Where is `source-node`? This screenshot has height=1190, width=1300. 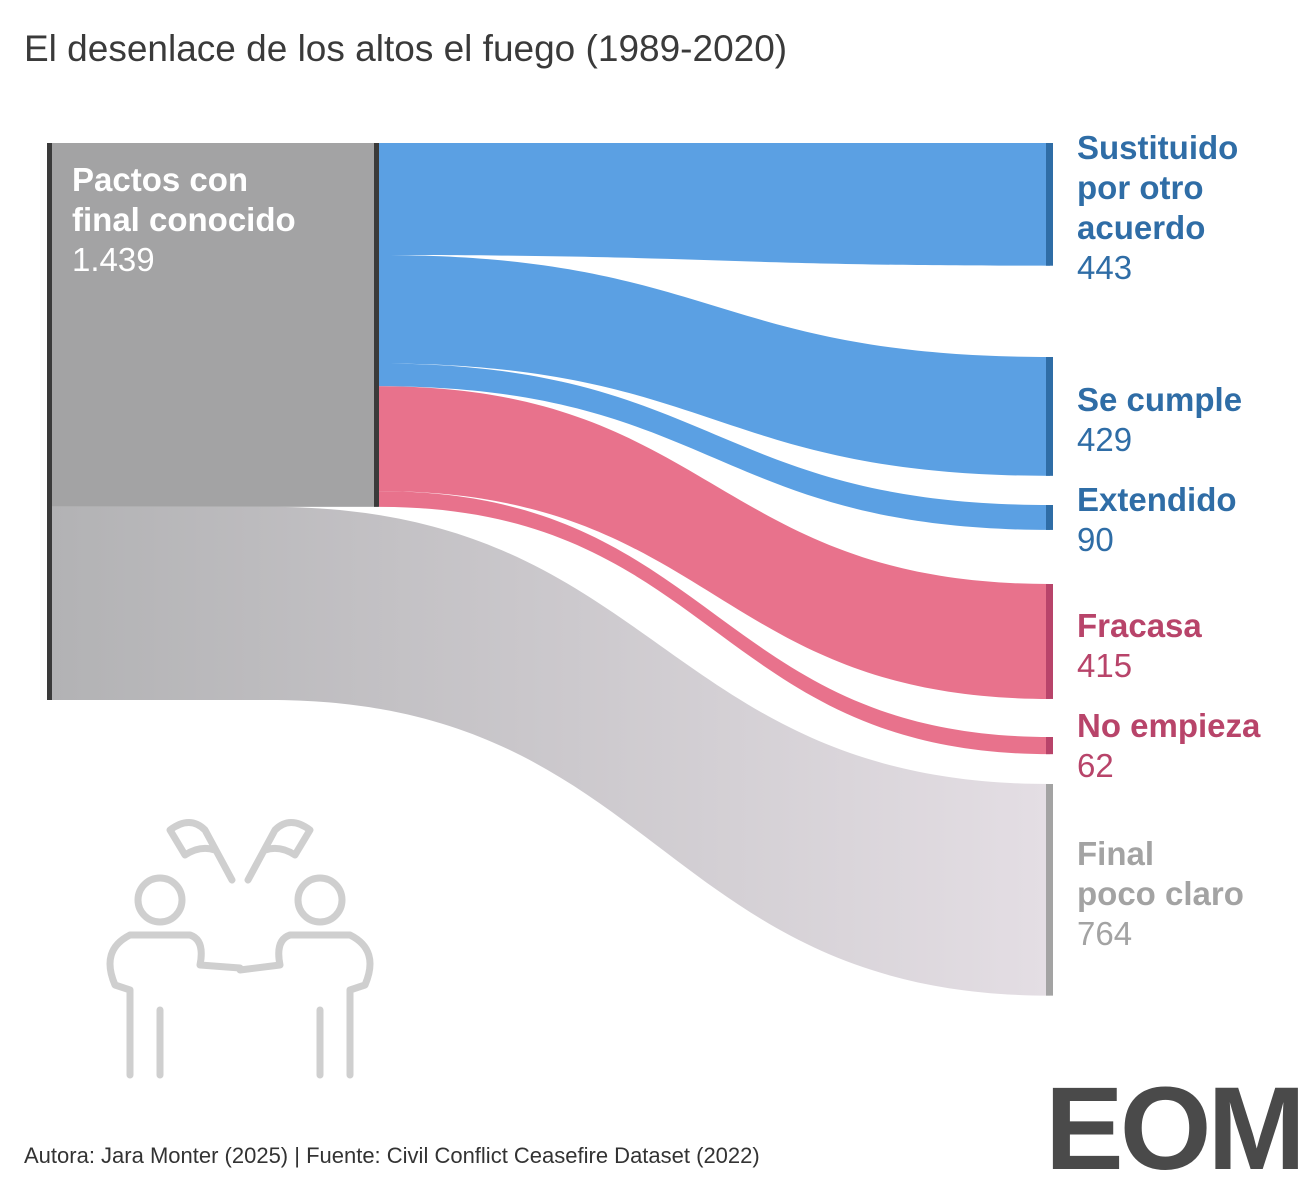 source-node is located at coordinates (212, 325).